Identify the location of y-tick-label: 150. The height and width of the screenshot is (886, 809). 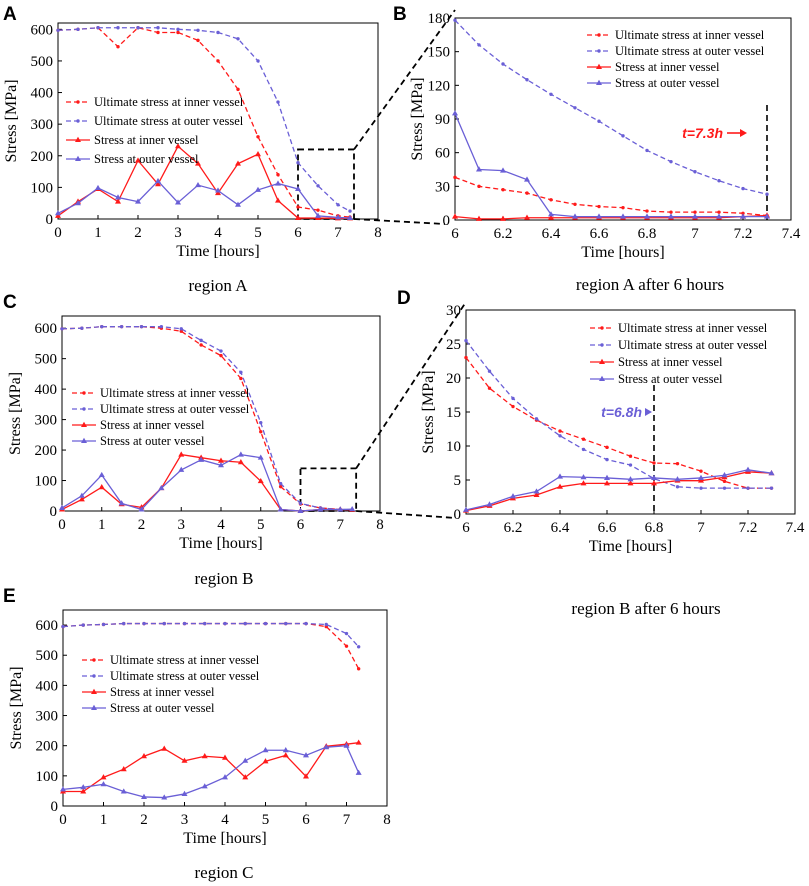
(439, 53).